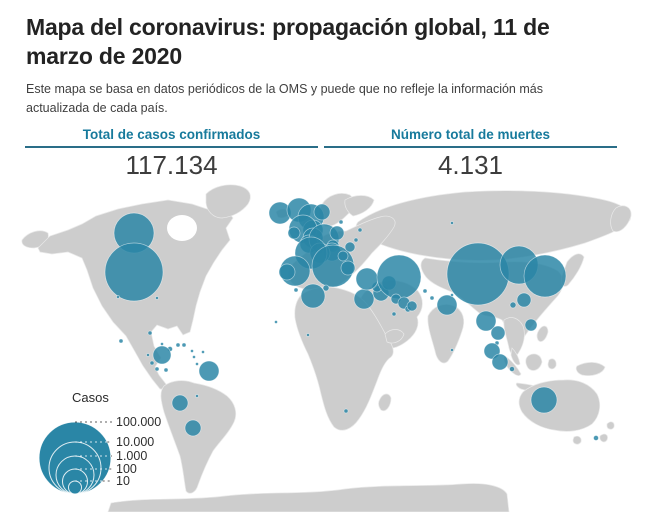  What do you see at coordinates (513, 305) in the screenshot?
I see `case-bubble-hong-kong` at bounding box center [513, 305].